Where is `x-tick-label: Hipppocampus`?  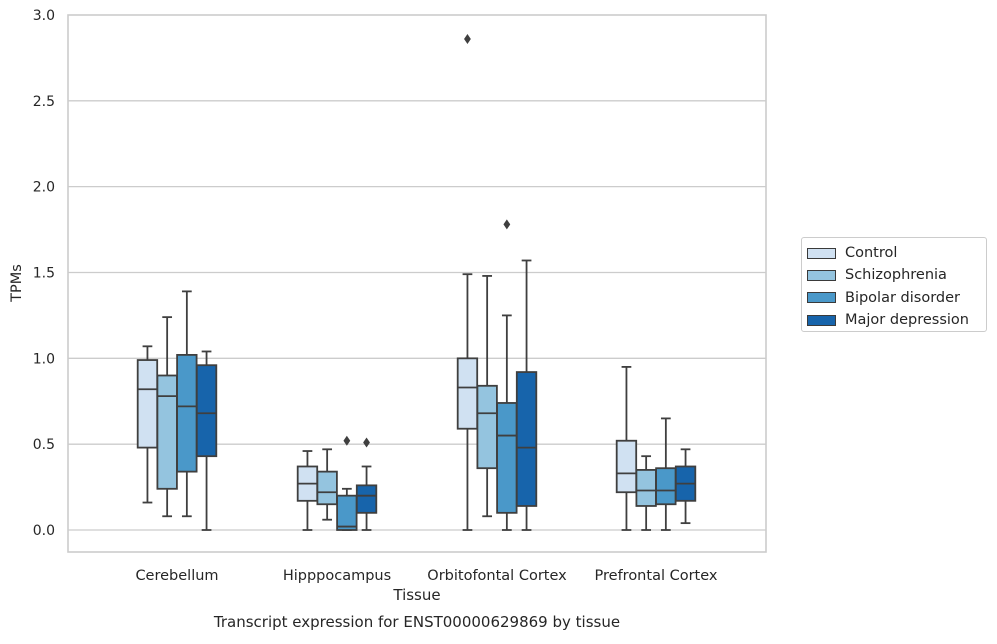
x-tick-label: Hipppocampus is located at coordinates (337, 576).